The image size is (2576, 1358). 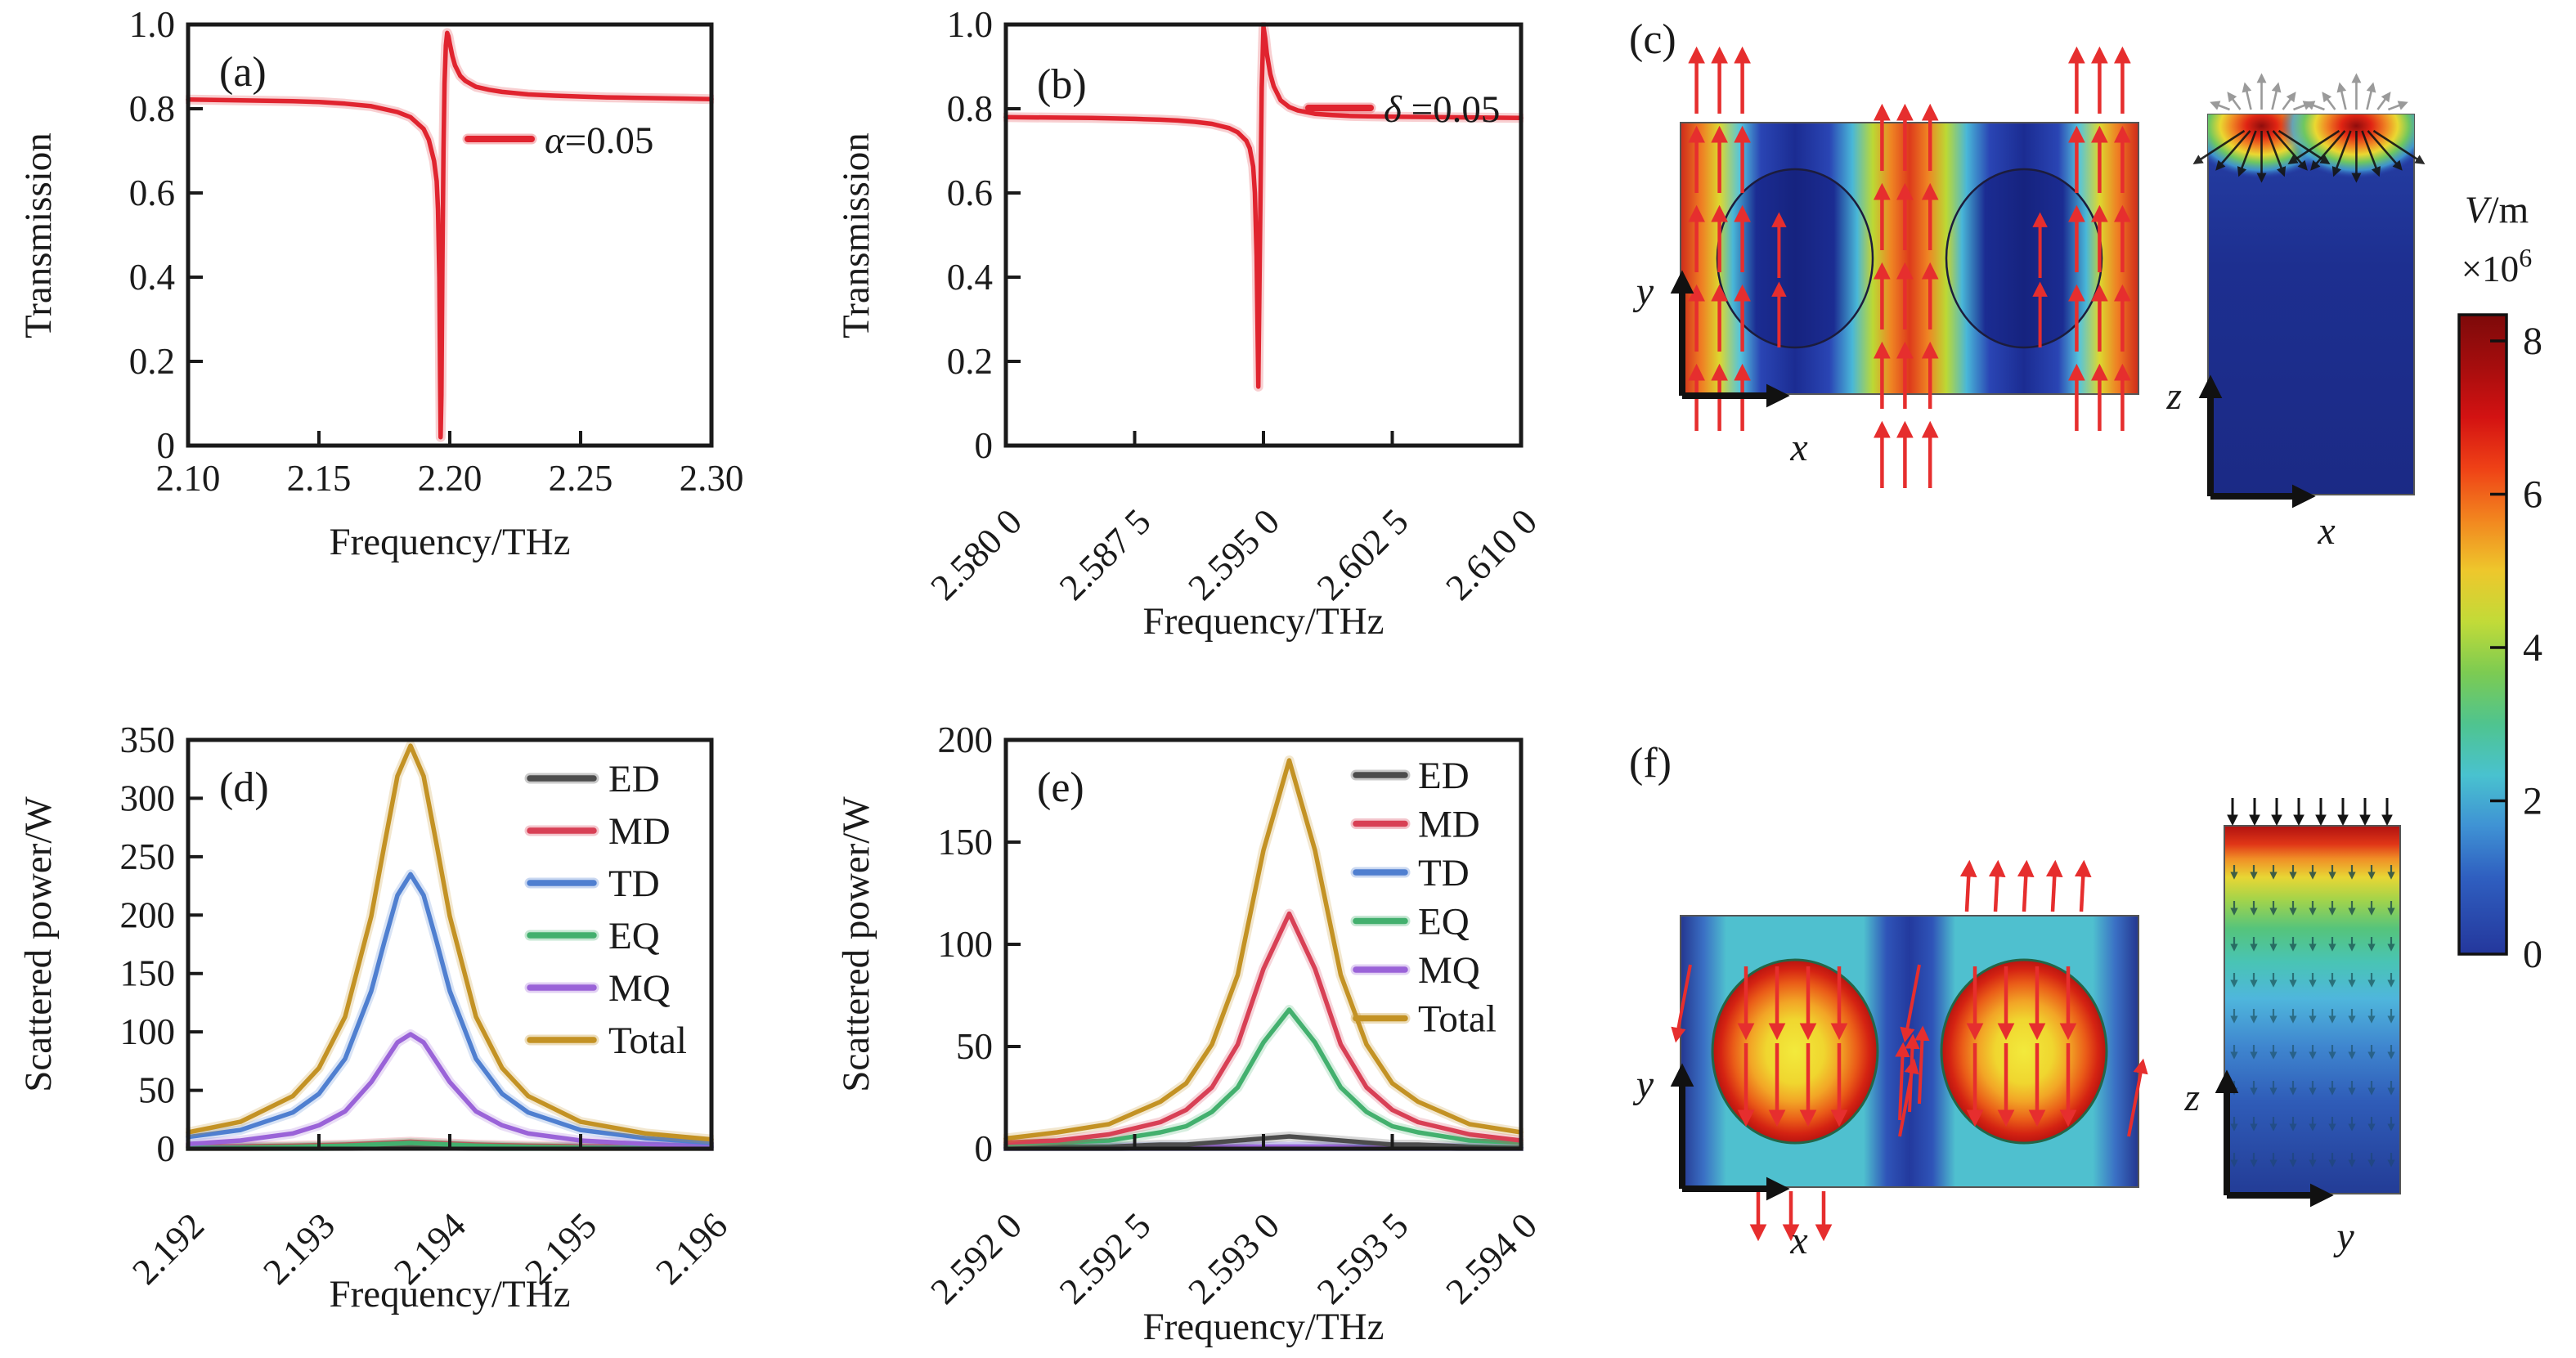 I want to click on y-tick-label: 50, so click(x=975, y=1046).